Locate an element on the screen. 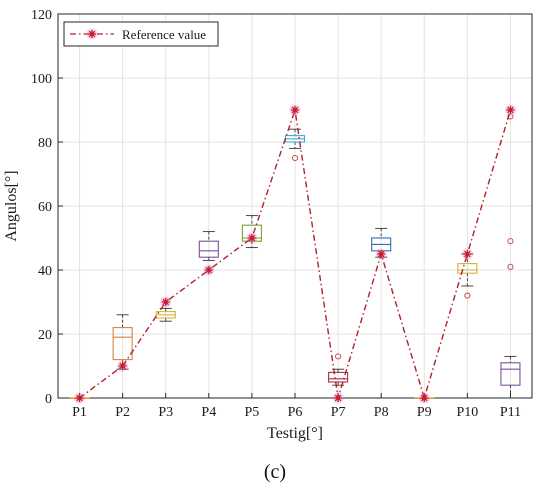 This screenshot has height=497, width=550. legend-entry-reference-value: Reference value is located at coordinates (164, 34).